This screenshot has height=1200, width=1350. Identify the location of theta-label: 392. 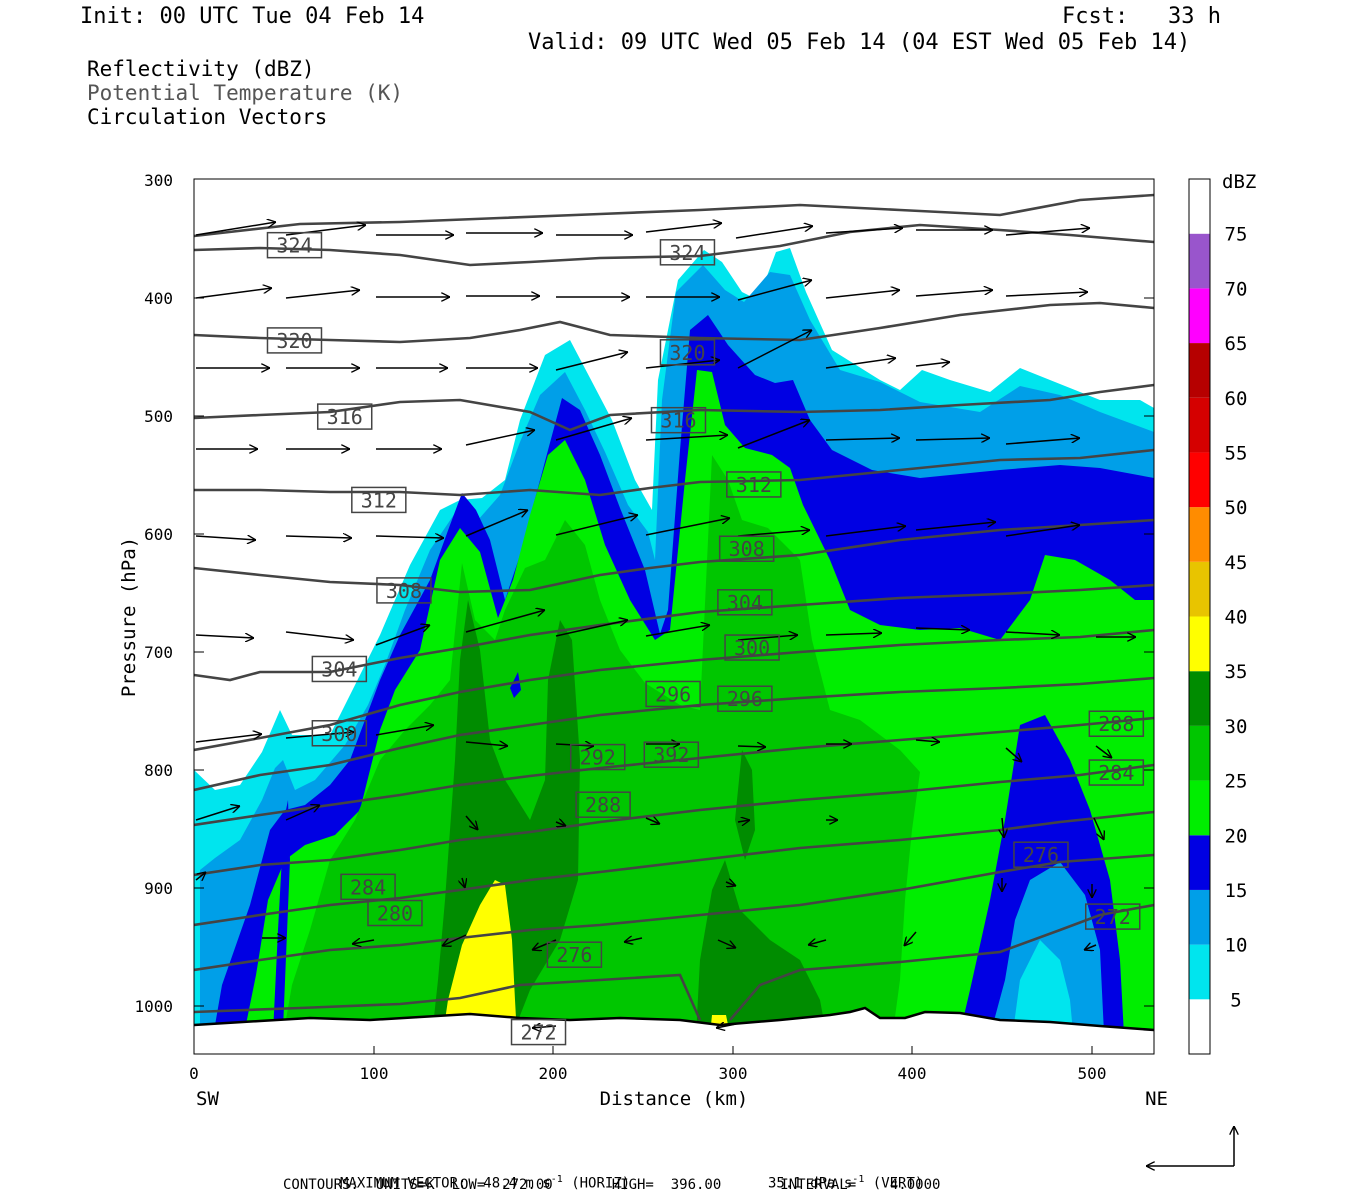
(671, 754).